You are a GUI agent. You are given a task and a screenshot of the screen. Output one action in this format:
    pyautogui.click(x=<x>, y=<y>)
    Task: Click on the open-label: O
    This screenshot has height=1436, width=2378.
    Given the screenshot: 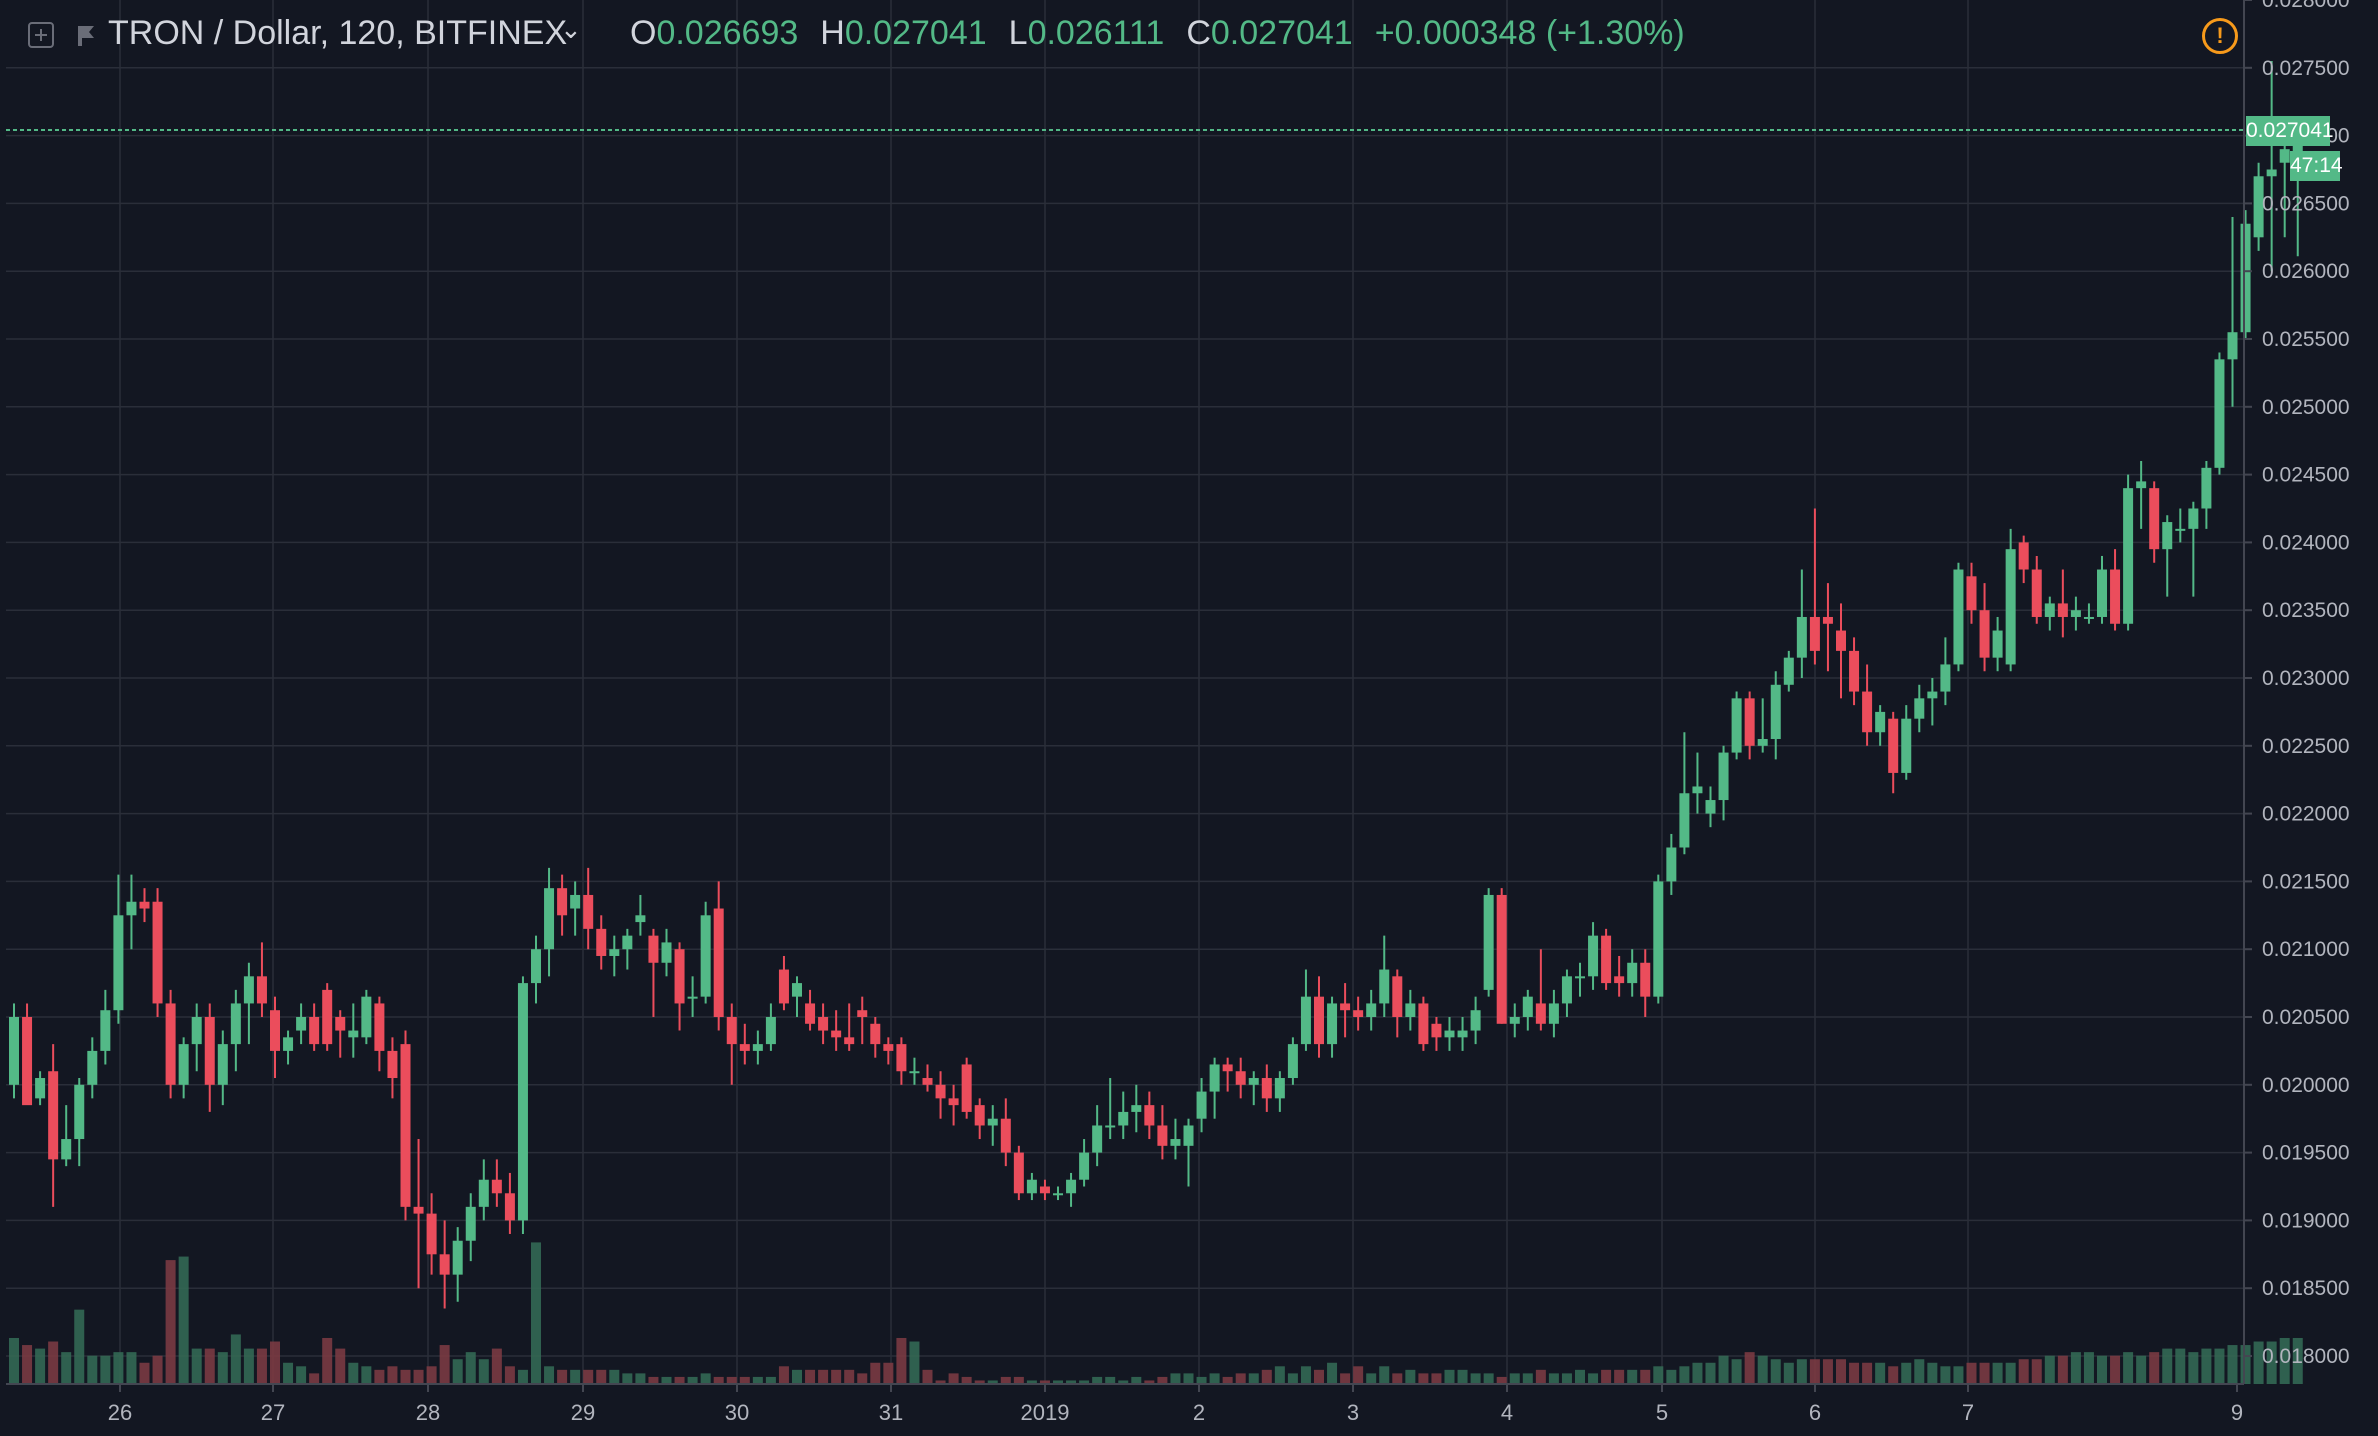 What is the action you would take?
    pyautogui.click(x=643, y=33)
    